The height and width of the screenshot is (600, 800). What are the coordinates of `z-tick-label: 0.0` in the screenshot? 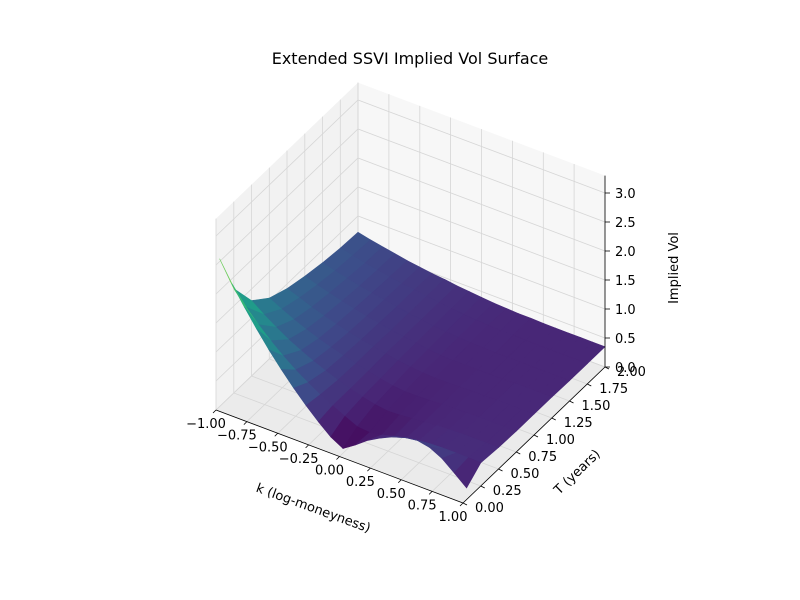 It's located at (625, 368).